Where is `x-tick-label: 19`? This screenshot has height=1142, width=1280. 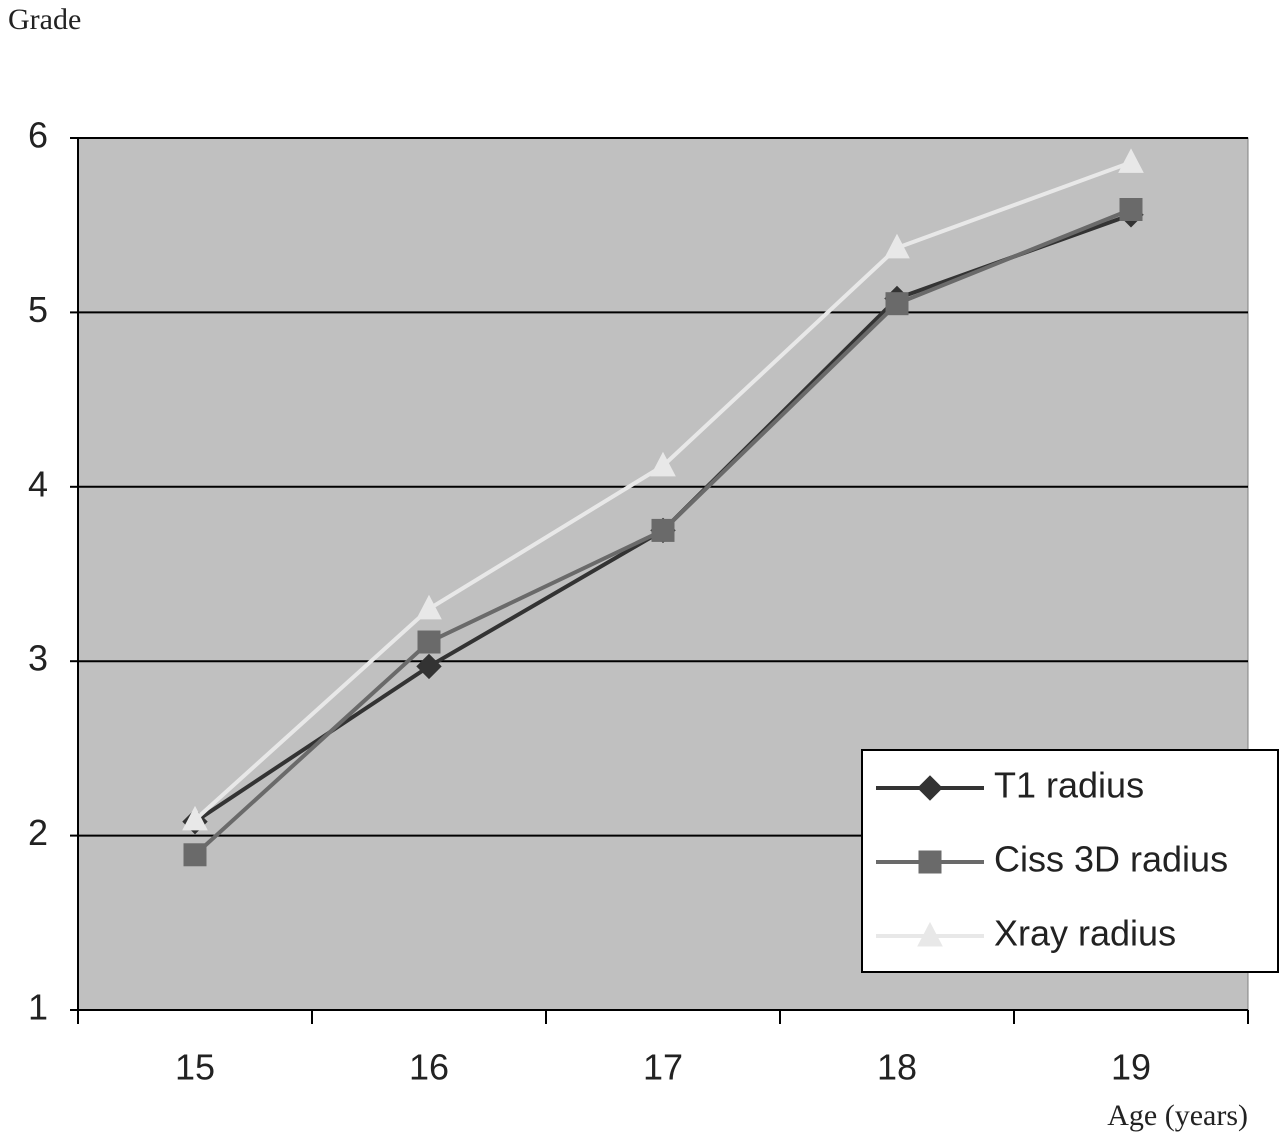 x-tick-label: 19 is located at coordinates (1131, 1067).